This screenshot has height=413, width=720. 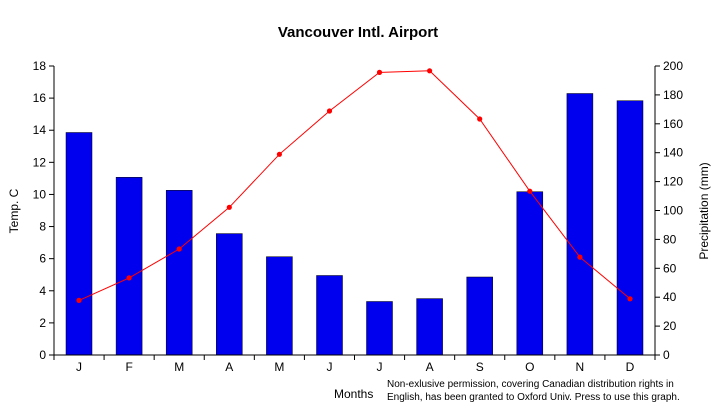 I want to click on y-right-tick-label: 60, so click(x=670, y=268).